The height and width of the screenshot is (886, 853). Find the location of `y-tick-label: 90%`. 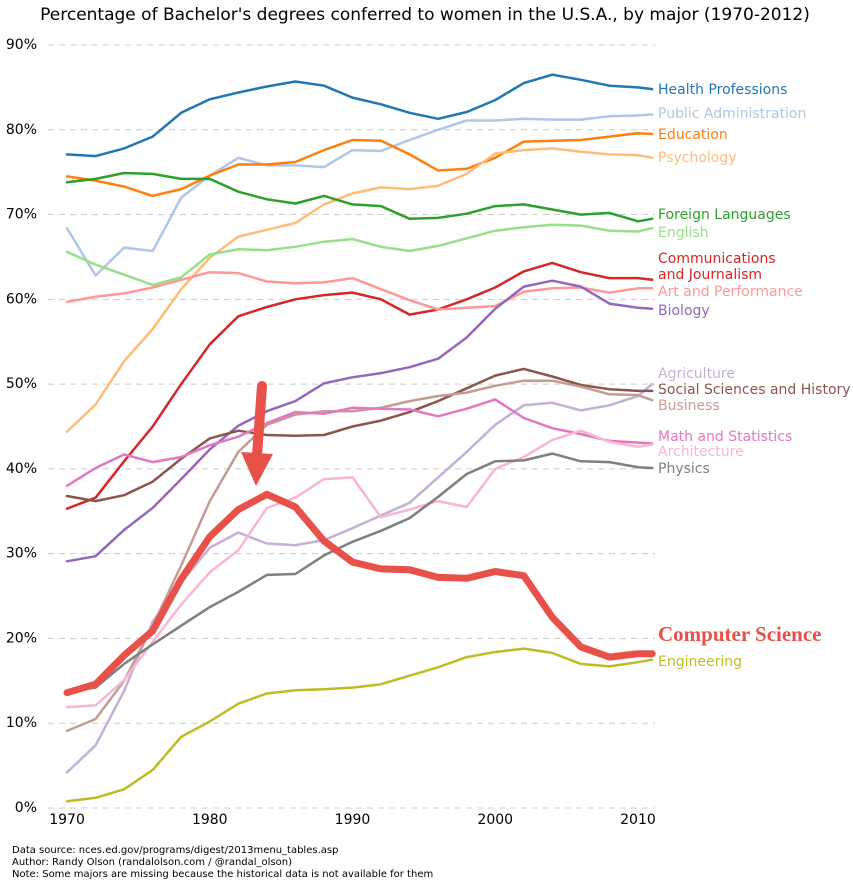

y-tick-label: 90% is located at coordinates (21, 45).